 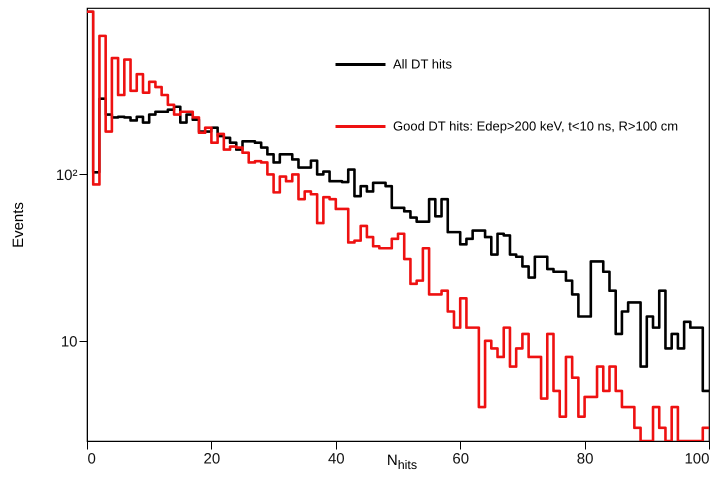 What do you see at coordinates (92, 459) in the screenshot?
I see `x-tick-label: 0` at bounding box center [92, 459].